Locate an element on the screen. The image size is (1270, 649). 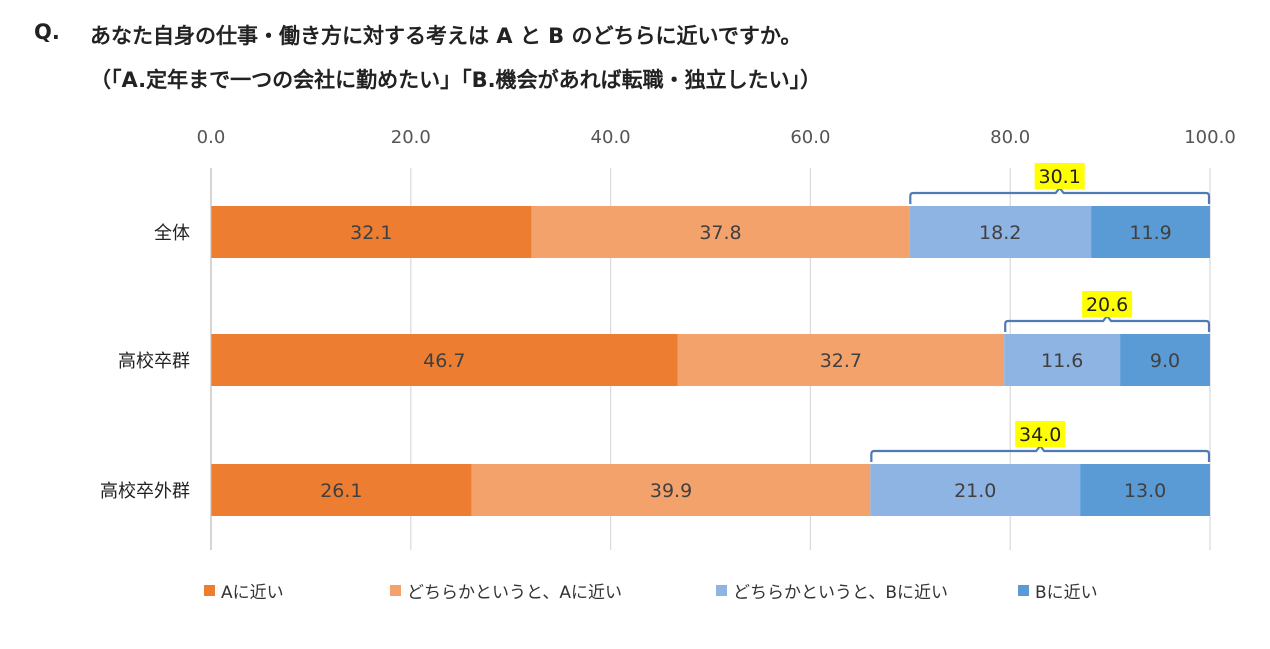
bar-r1-s3 is located at coordinates (1165, 360).